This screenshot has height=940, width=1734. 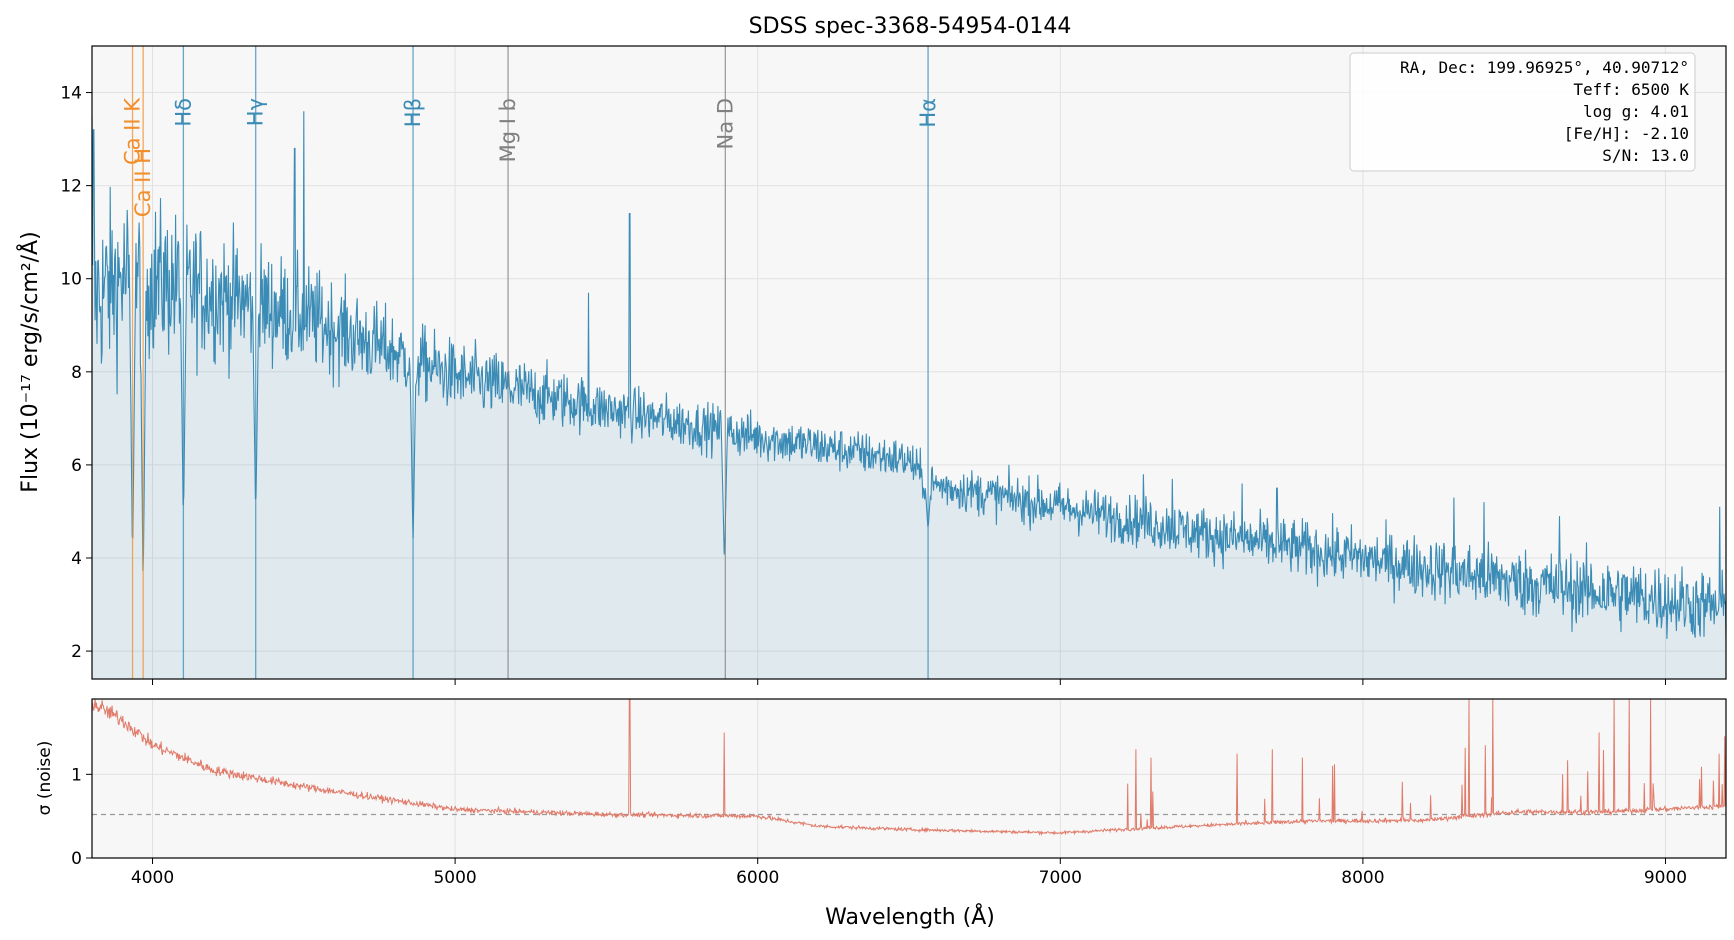 I want to click on spectral-line-label: Hγ, so click(x=256, y=112).